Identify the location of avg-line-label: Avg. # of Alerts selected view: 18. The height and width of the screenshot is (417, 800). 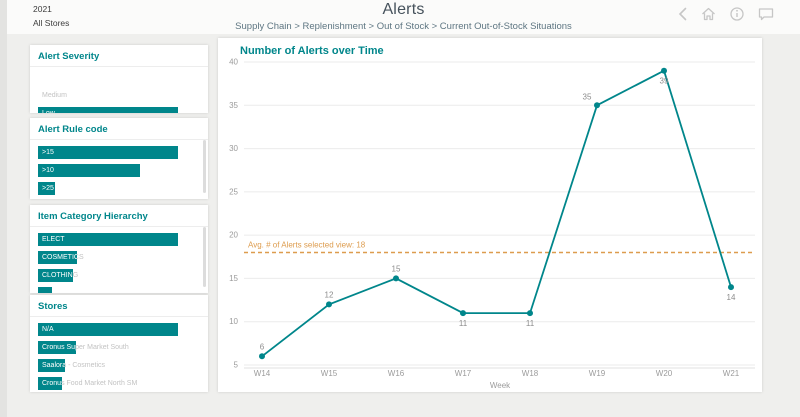
(307, 245).